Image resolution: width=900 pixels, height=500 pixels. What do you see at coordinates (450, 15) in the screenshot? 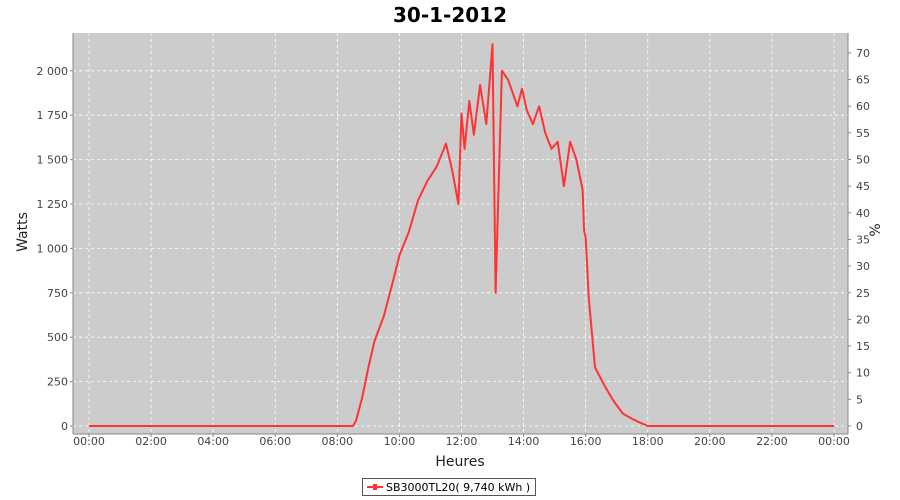
I see `chart-title: 30-1-2012` at bounding box center [450, 15].